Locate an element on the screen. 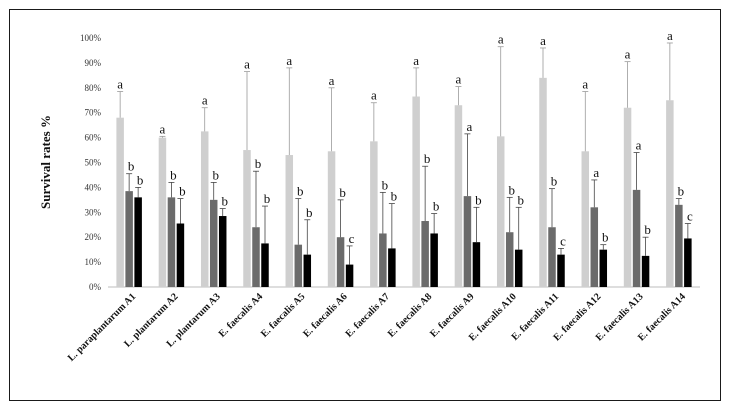 The height and width of the screenshot is (415, 734). y-tick-label: 80% is located at coordinates (93, 88).